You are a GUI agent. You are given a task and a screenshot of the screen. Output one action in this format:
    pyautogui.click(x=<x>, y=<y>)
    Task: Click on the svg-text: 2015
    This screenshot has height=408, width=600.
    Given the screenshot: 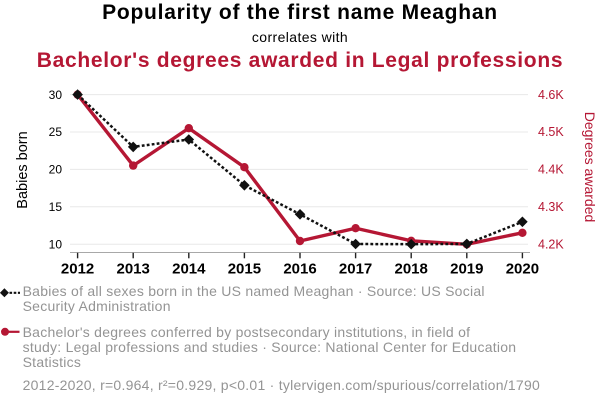 What is the action you would take?
    pyautogui.click(x=244, y=269)
    